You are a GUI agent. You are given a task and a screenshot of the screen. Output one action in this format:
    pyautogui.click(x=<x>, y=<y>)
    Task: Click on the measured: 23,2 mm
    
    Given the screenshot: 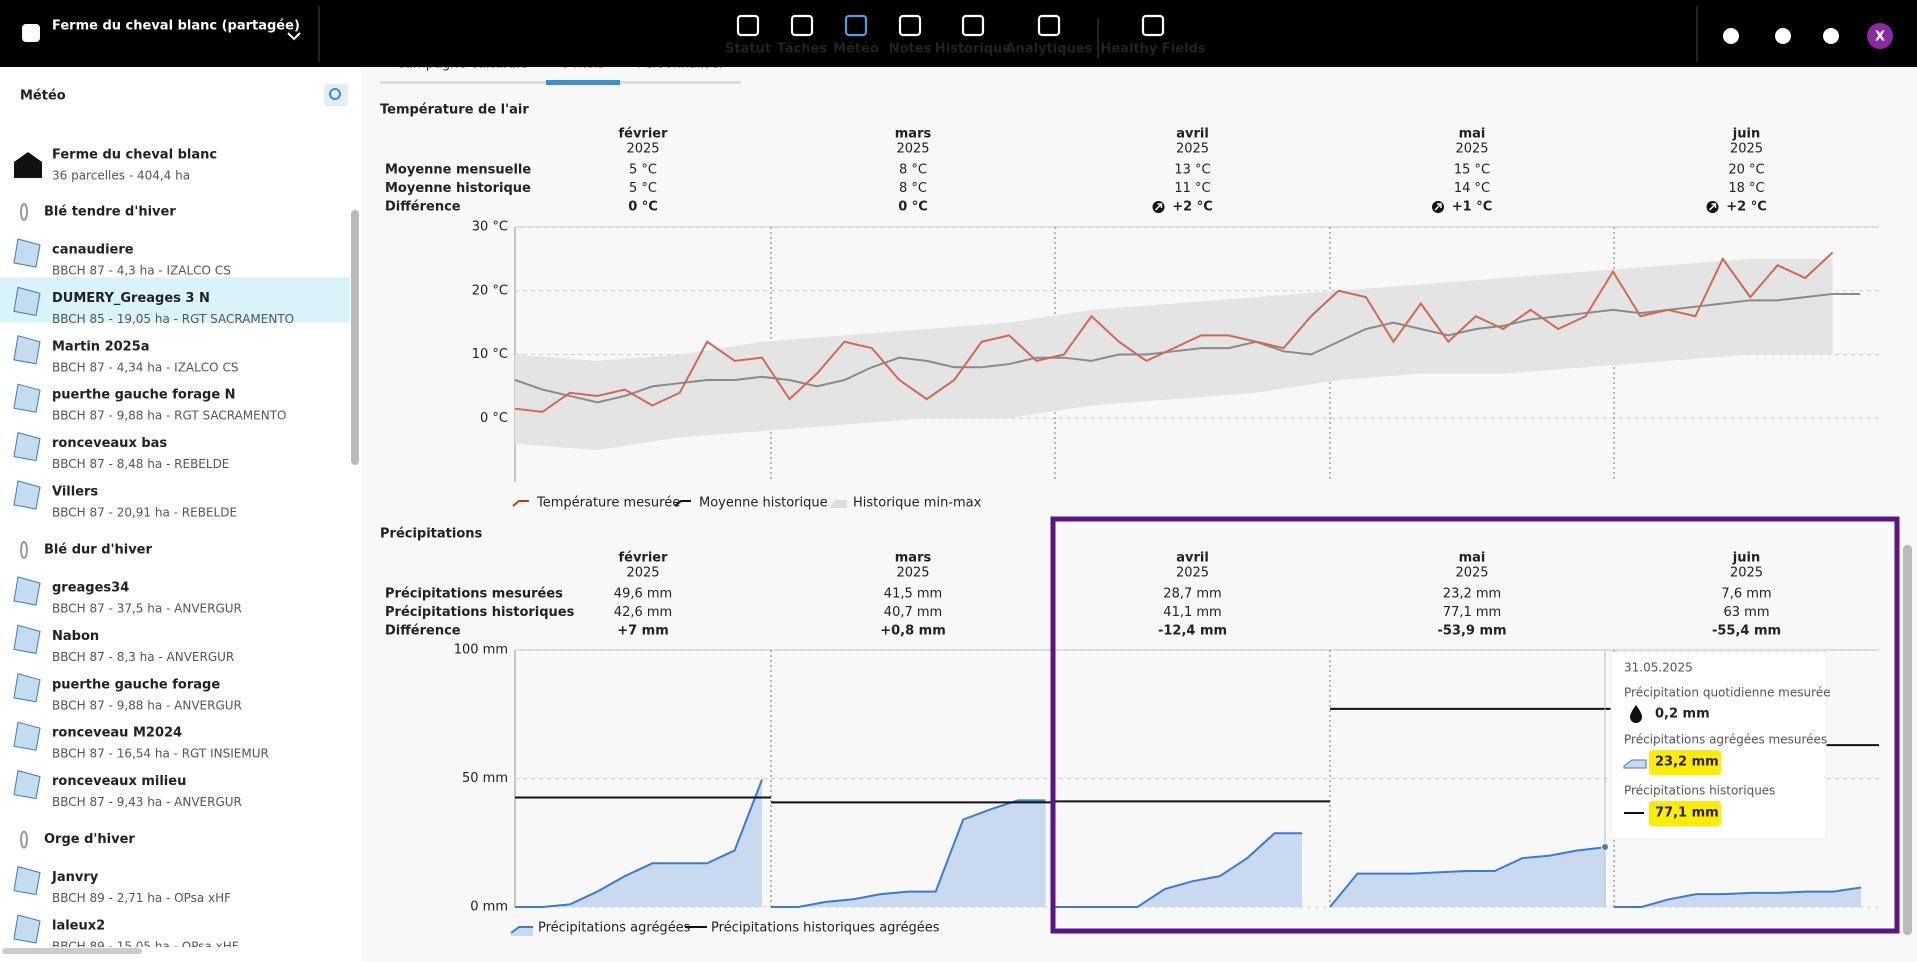 What is the action you would take?
    pyautogui.click(x=1472, y=594)
    